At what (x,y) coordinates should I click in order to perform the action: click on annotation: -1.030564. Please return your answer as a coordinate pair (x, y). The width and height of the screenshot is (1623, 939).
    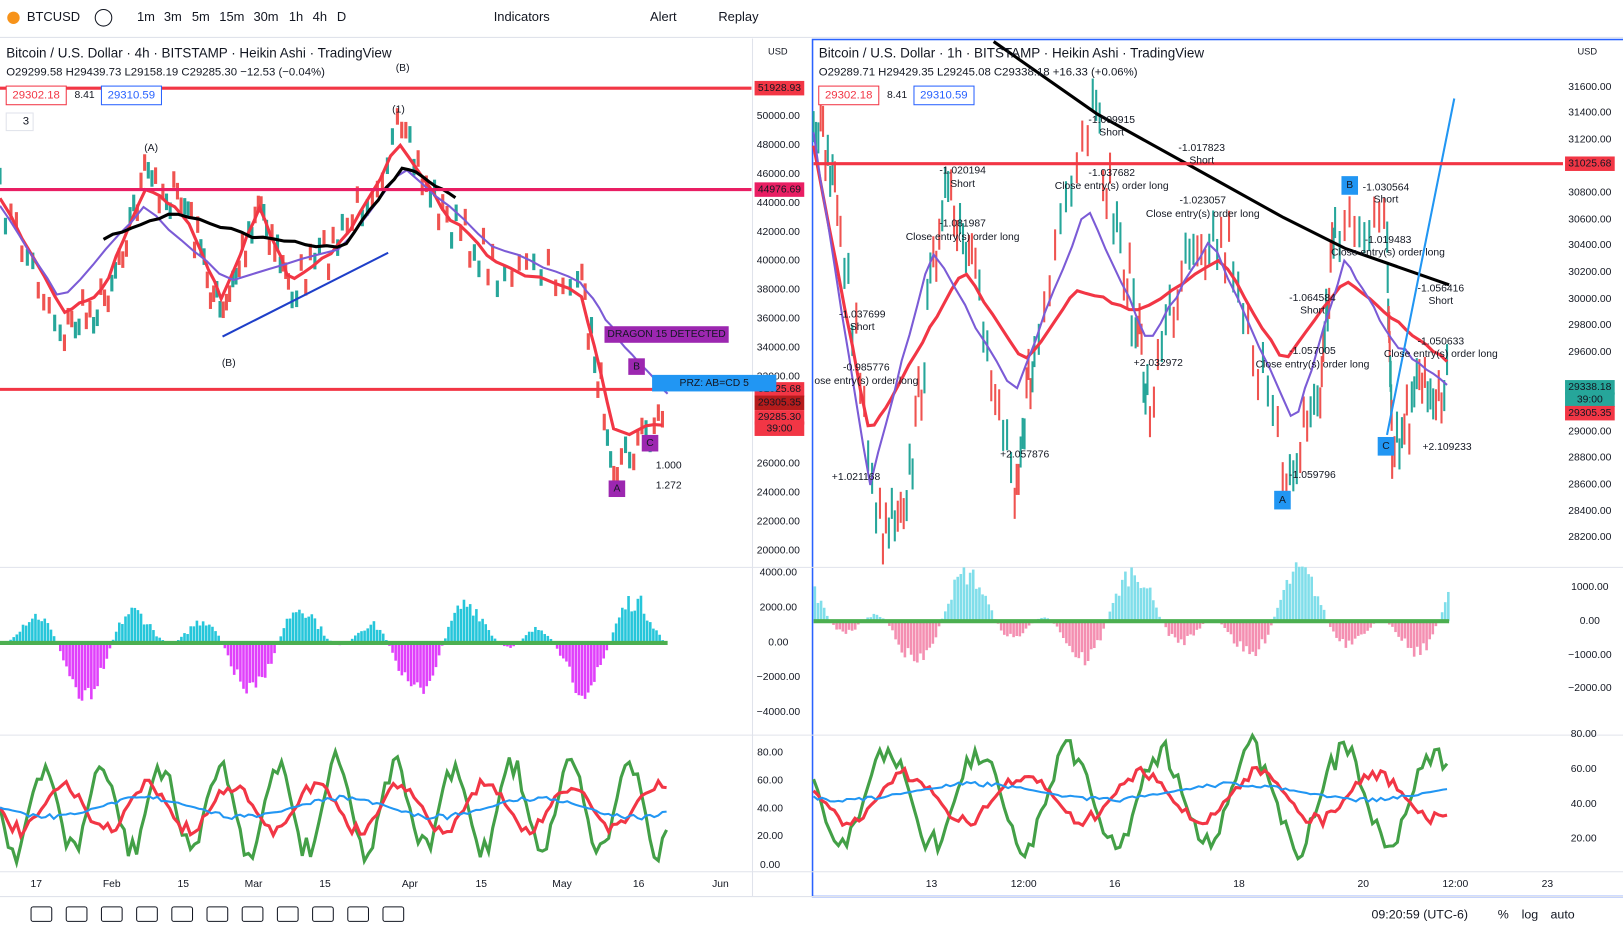
    Looking at the image, I should click on (1386, 187).